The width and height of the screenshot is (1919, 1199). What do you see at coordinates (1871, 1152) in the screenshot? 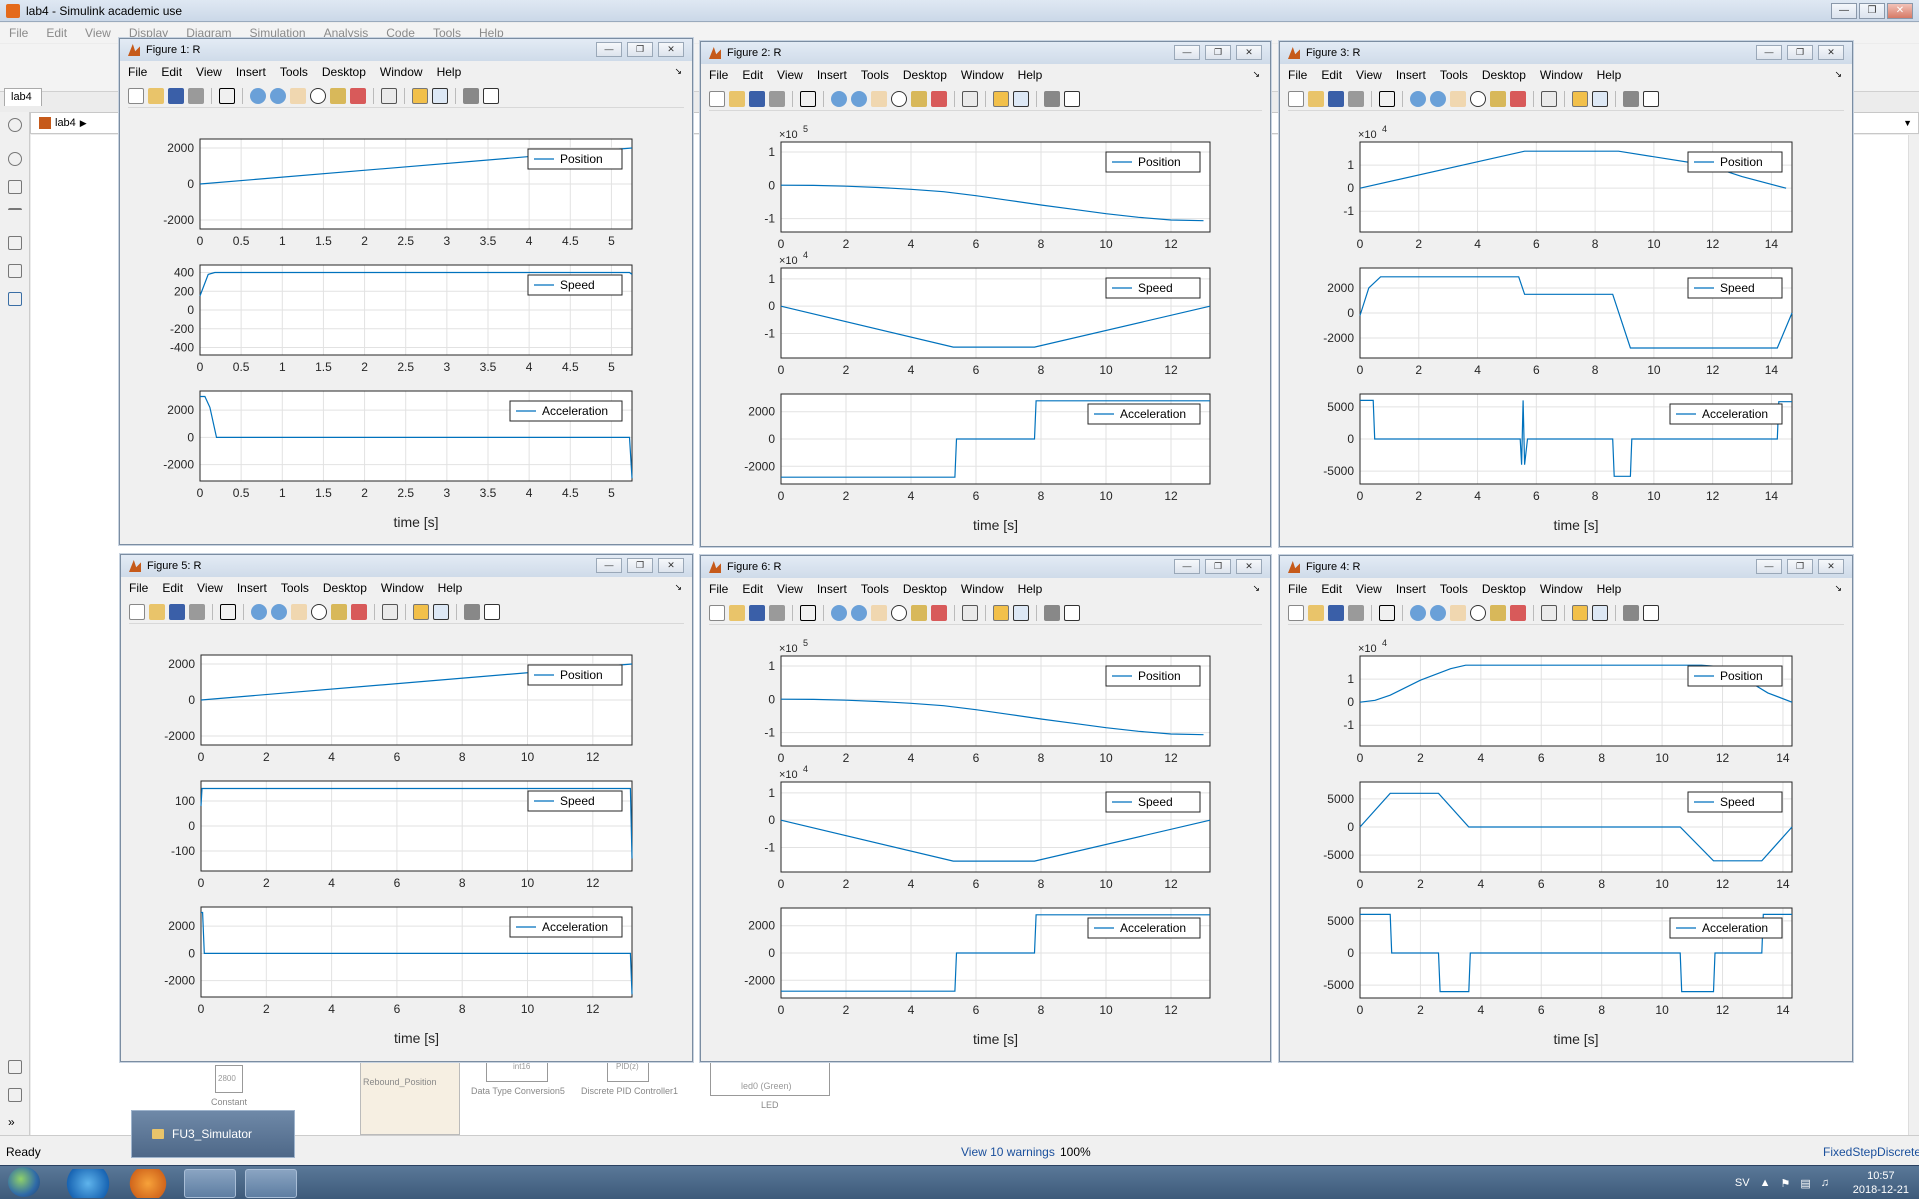
I see `solver-link: FixedStepDiscrete` at bounding box center [1871, 1152].